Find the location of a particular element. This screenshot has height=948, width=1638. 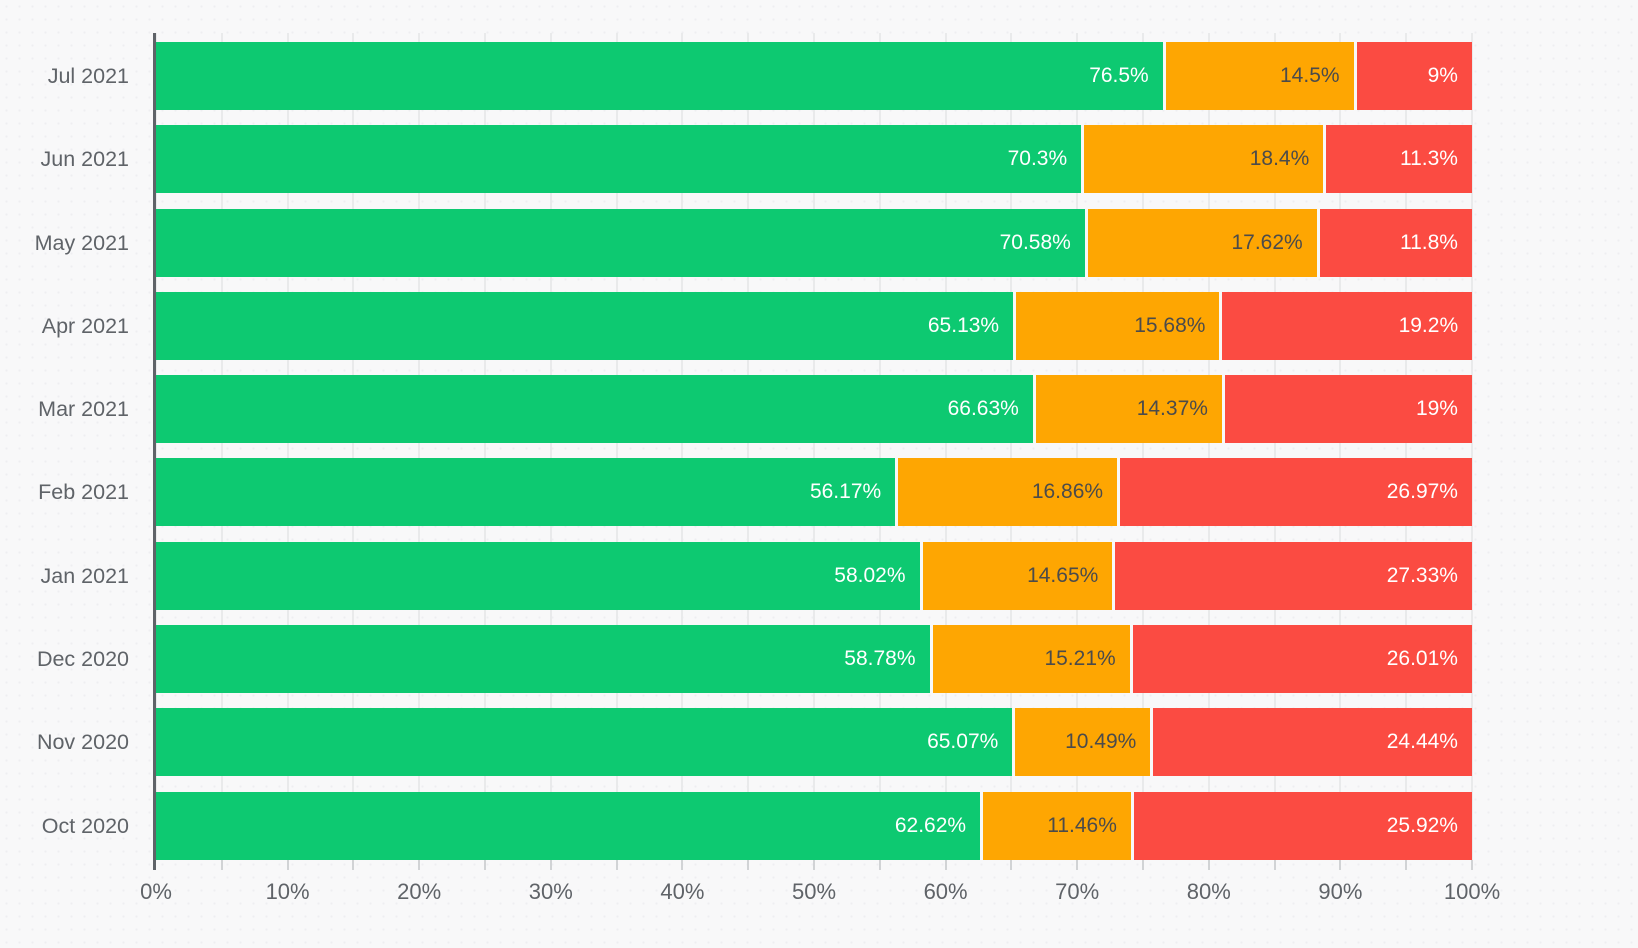

bar-segment-red: 26.97% is located at coordinates (1294, 492).